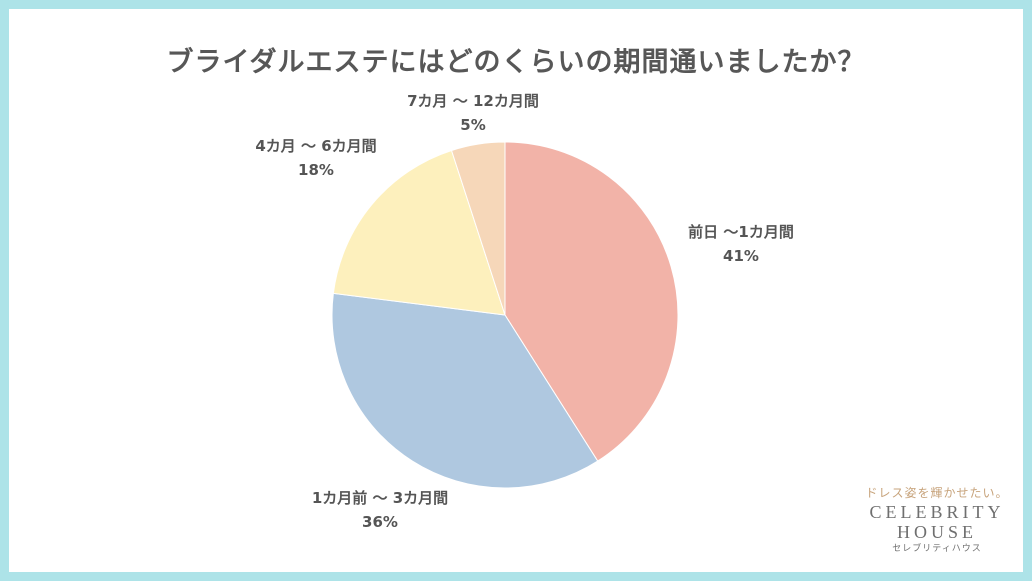  Describe the element at coordinates (316, 146) in the screenshot. I see `slice-name-2: 4カ月 〜 6カ月間` at that location.